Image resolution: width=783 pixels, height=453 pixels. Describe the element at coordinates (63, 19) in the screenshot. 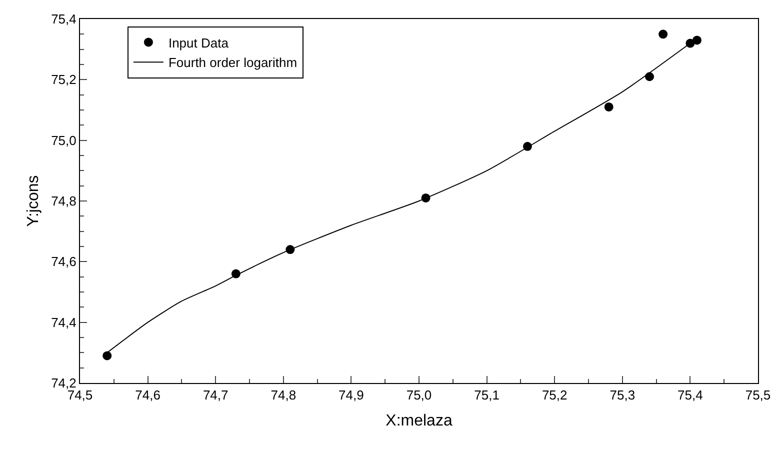

I see `y-tick-label: 75,4` at that location.